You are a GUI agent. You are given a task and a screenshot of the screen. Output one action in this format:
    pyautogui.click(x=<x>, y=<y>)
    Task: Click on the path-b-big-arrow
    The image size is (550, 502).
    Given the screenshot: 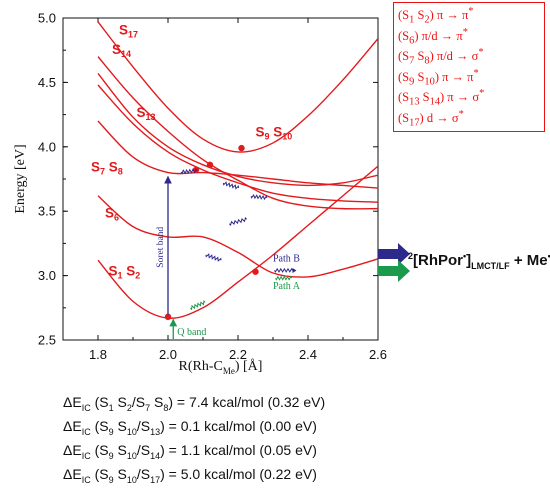 What is the action you would take?
    pyautogui.click(x=394, y=254)
    